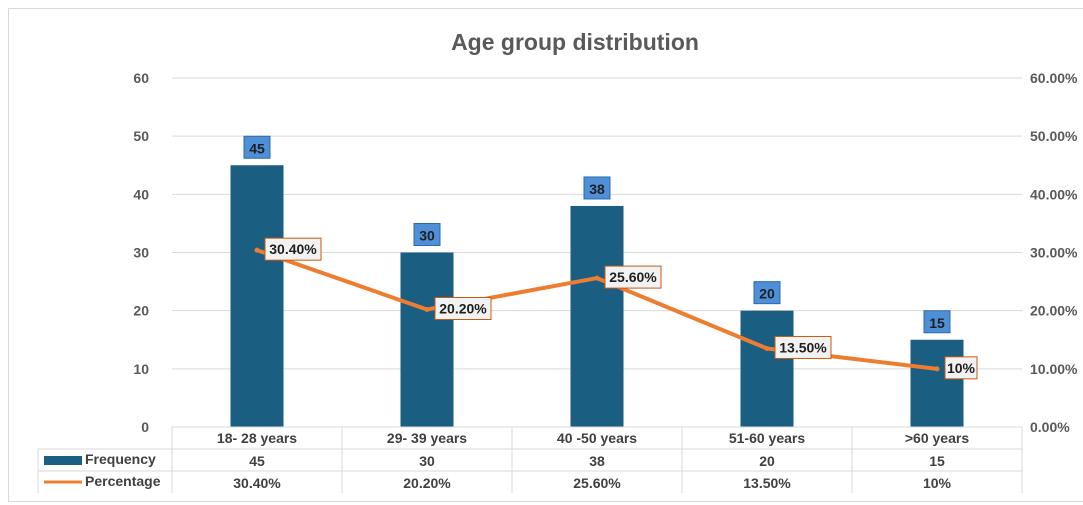 This screenshot has width=1083, height=505. I want to click on category-label: >60 years, so click(937, 438).